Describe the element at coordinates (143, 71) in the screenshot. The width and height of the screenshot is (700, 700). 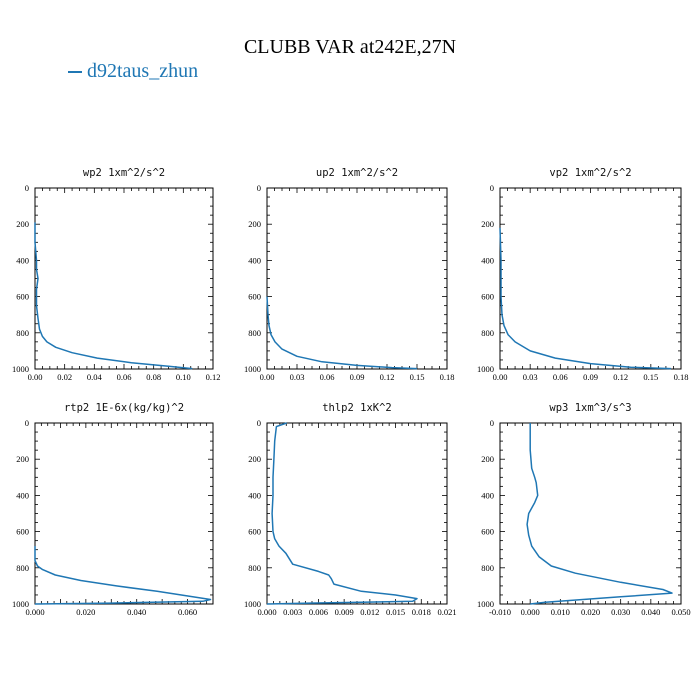
I see `legend-label: d92taus_zhun` at that location.